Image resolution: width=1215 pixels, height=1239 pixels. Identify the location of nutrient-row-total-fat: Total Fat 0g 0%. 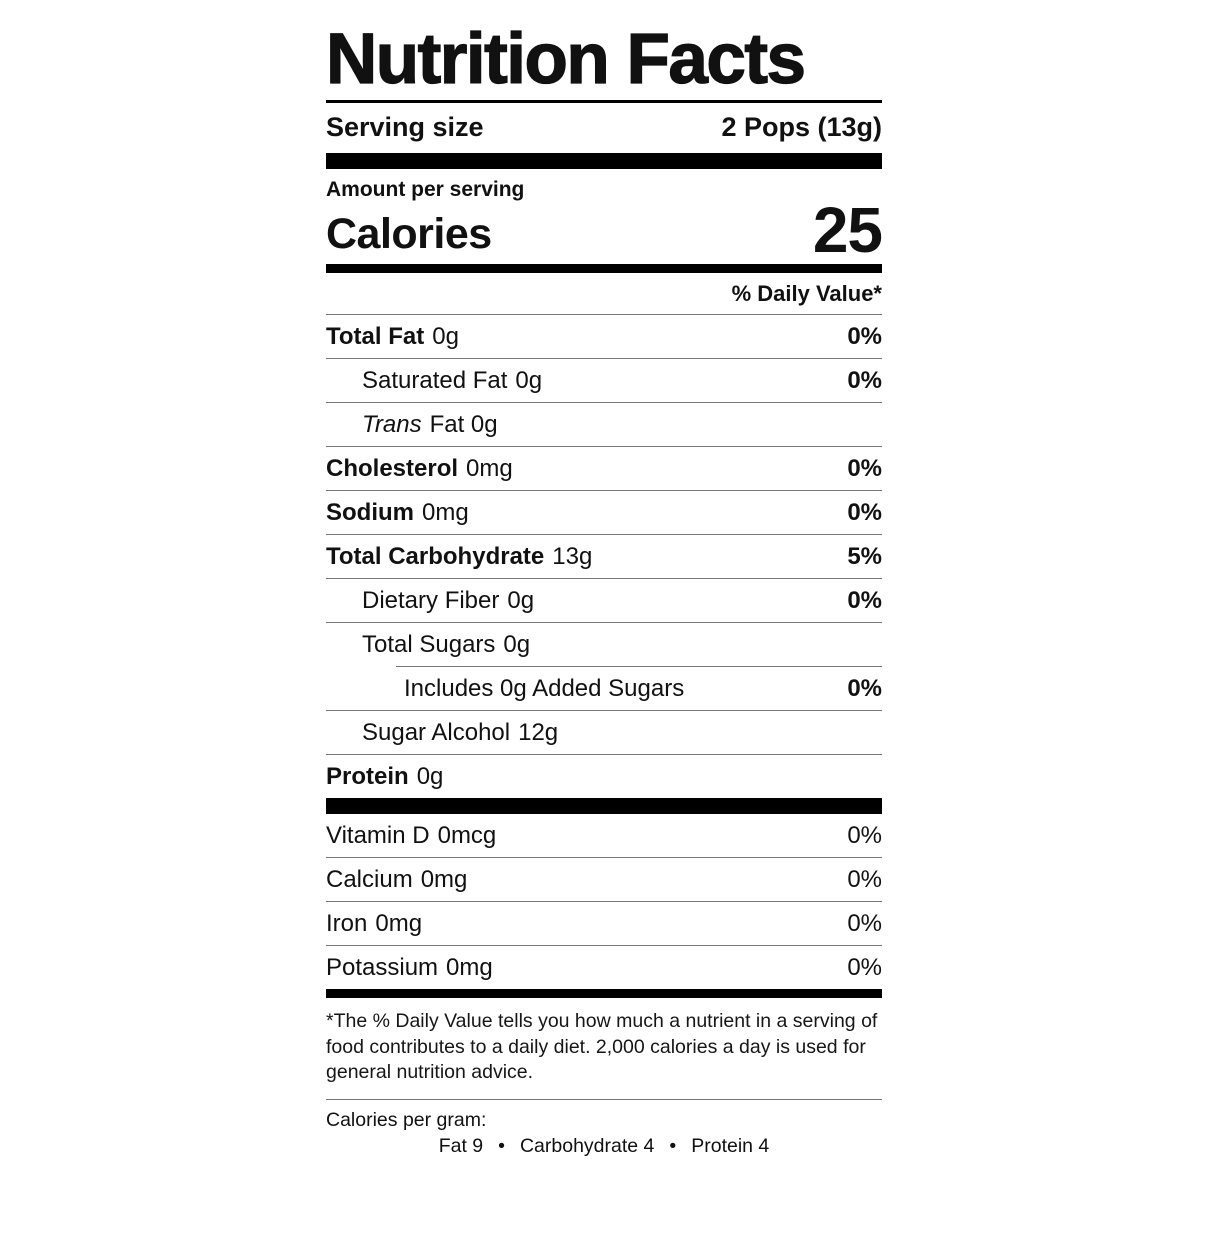
(604, 336).